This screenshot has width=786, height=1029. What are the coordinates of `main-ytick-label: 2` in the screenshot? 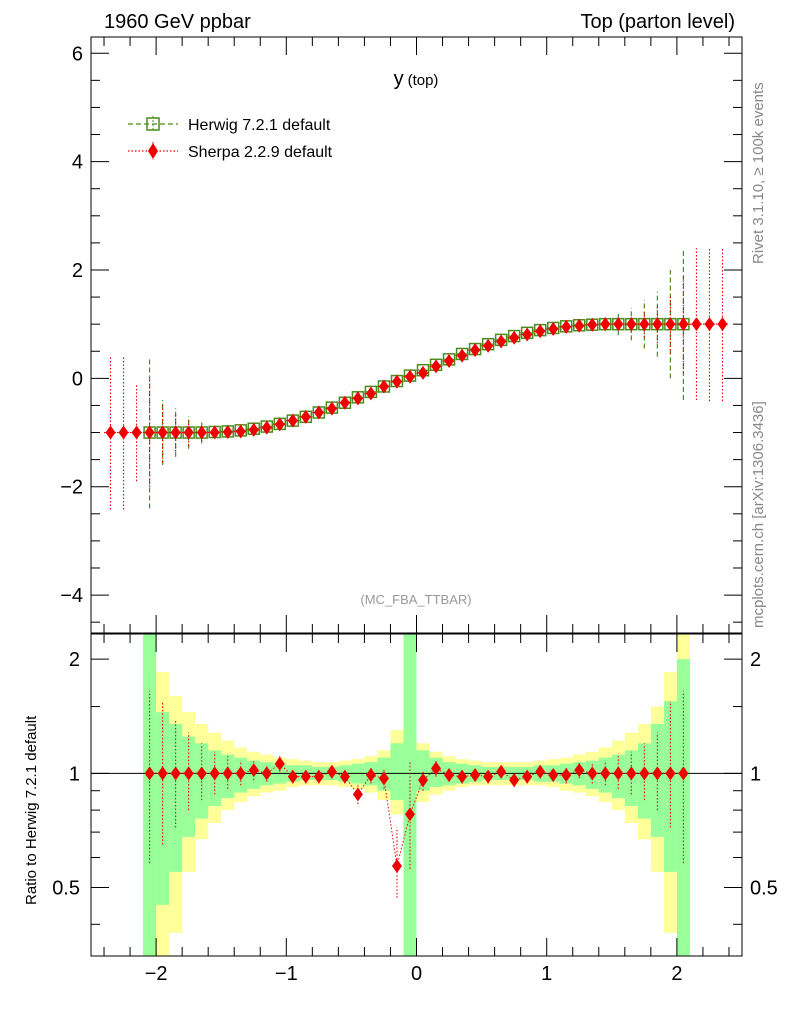 It's located at (77, 271).